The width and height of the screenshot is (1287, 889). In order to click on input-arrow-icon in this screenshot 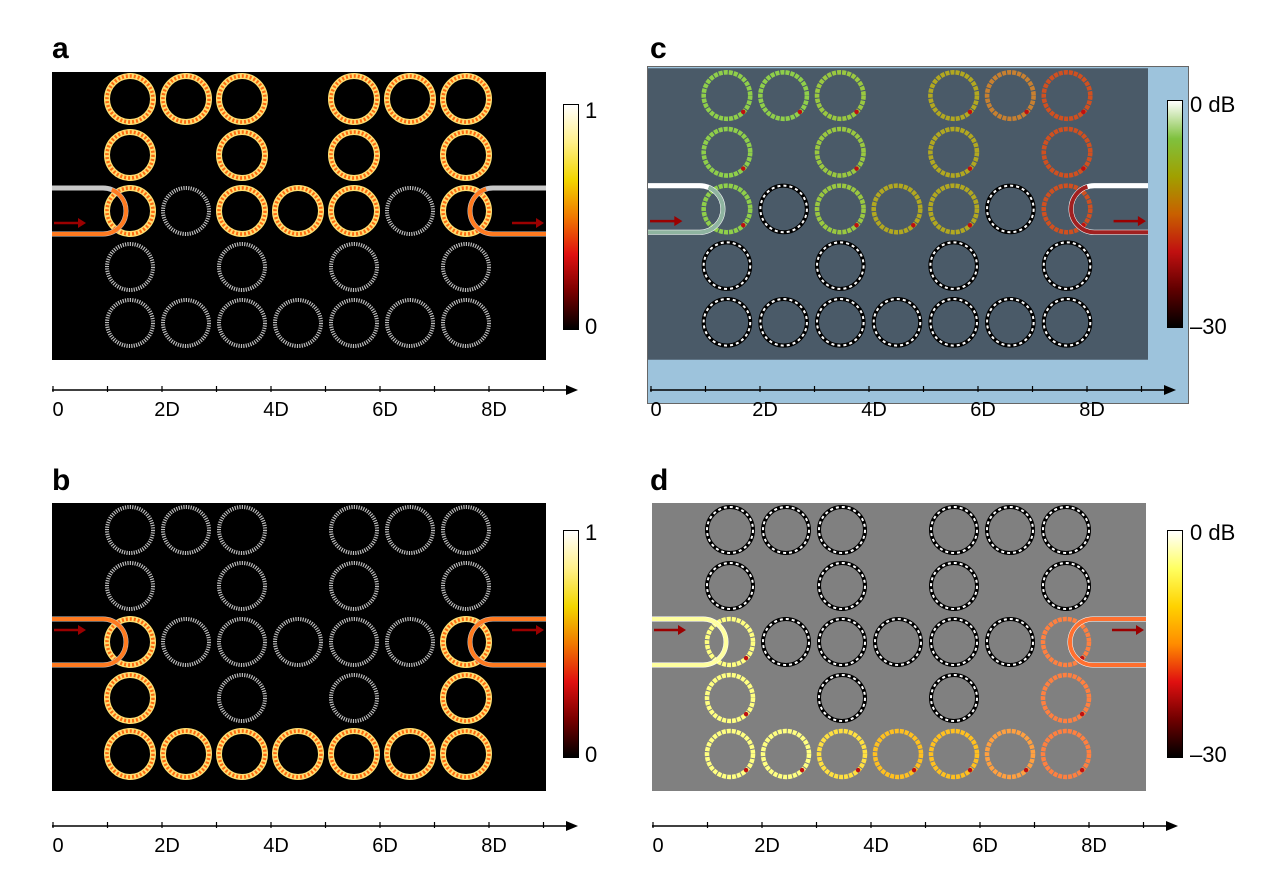, I will do `click(70, 223)`.